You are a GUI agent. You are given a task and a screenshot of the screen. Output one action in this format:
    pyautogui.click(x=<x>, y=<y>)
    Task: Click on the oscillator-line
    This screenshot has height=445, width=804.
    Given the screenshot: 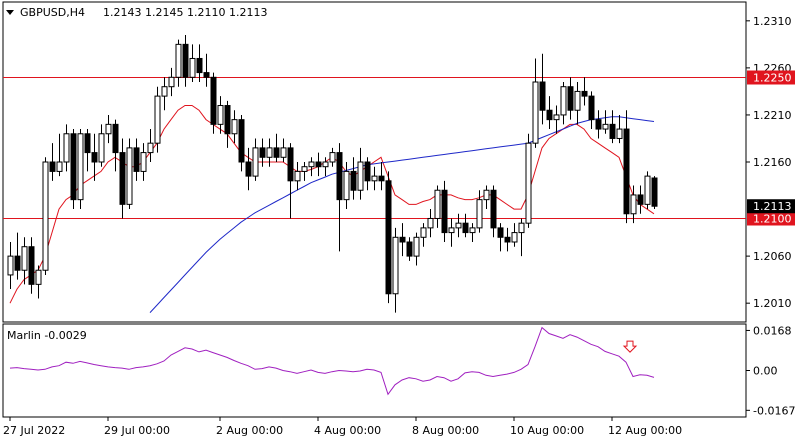 What is the action you would take?
    pyautogui.click(x=332, y=361)
    